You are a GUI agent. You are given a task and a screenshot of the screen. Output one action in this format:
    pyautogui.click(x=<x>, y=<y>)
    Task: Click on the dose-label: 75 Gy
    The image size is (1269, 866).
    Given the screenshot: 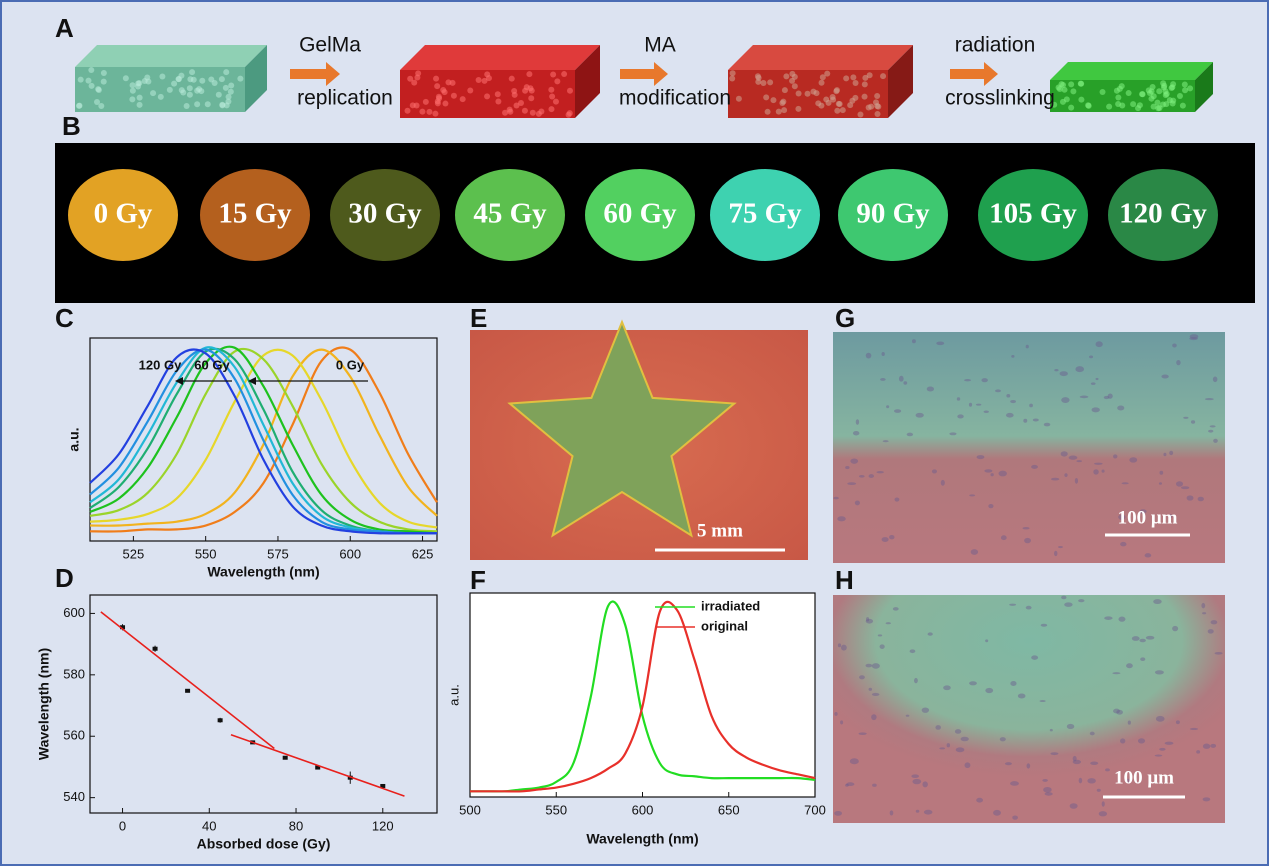 What is the action you would take?
    pyautogui.click(x=765, y=214)
    